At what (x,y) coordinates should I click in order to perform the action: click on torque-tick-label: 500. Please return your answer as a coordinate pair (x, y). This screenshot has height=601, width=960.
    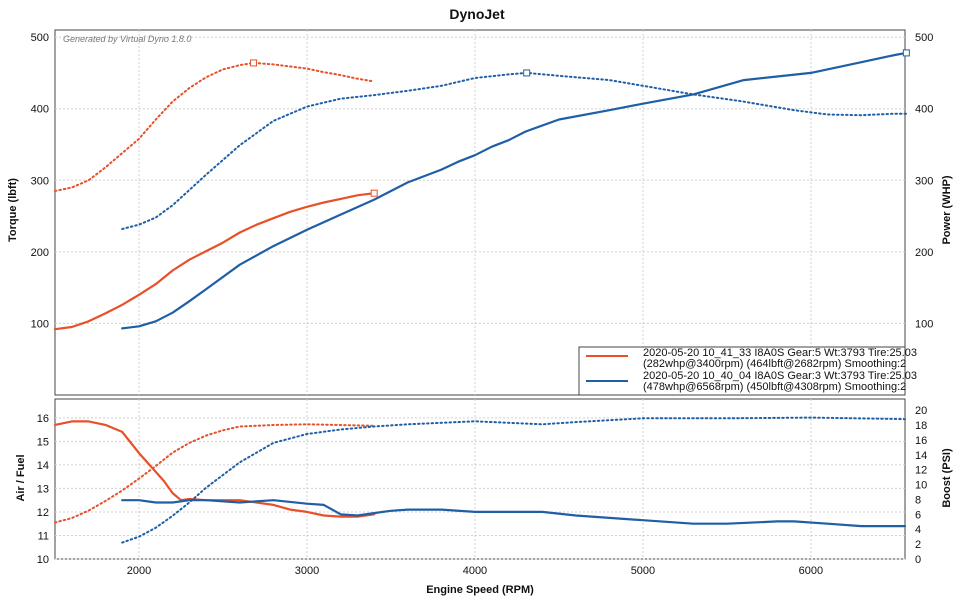
    Looking at the image, I should click on (40, 38).